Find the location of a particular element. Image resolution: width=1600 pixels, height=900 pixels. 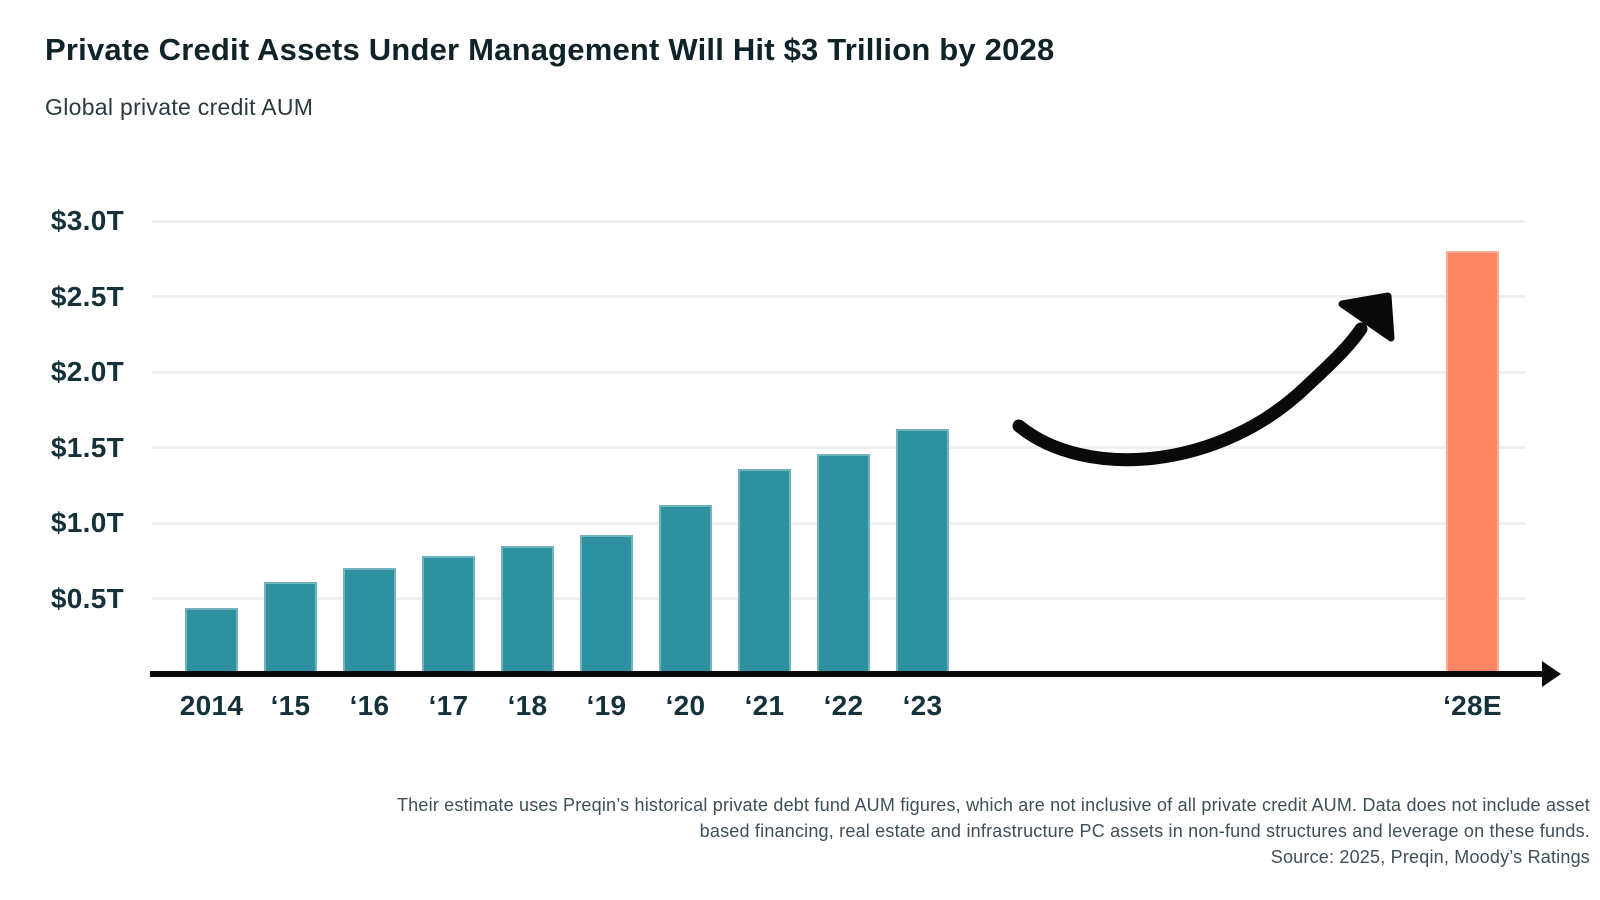

x-tick-label-‘21: ‘21 is located at coordinates (764, 705).